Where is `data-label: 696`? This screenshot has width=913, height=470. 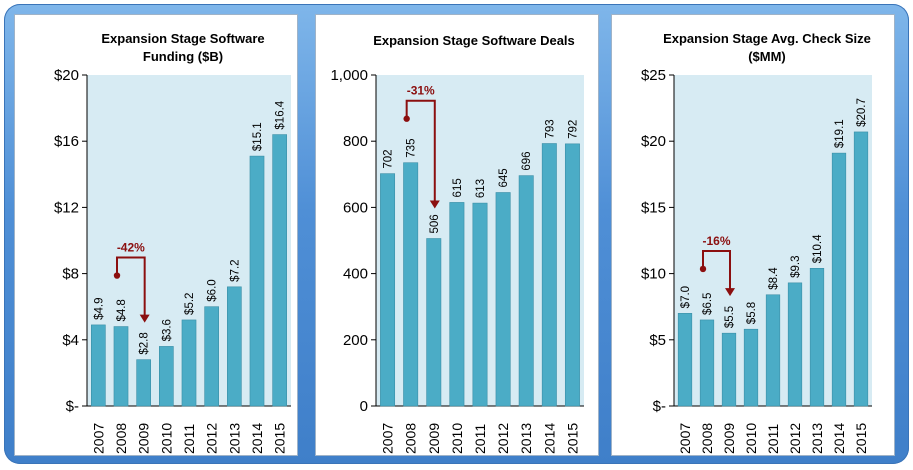
data-label: 696 is located at coordinates (527, 160).